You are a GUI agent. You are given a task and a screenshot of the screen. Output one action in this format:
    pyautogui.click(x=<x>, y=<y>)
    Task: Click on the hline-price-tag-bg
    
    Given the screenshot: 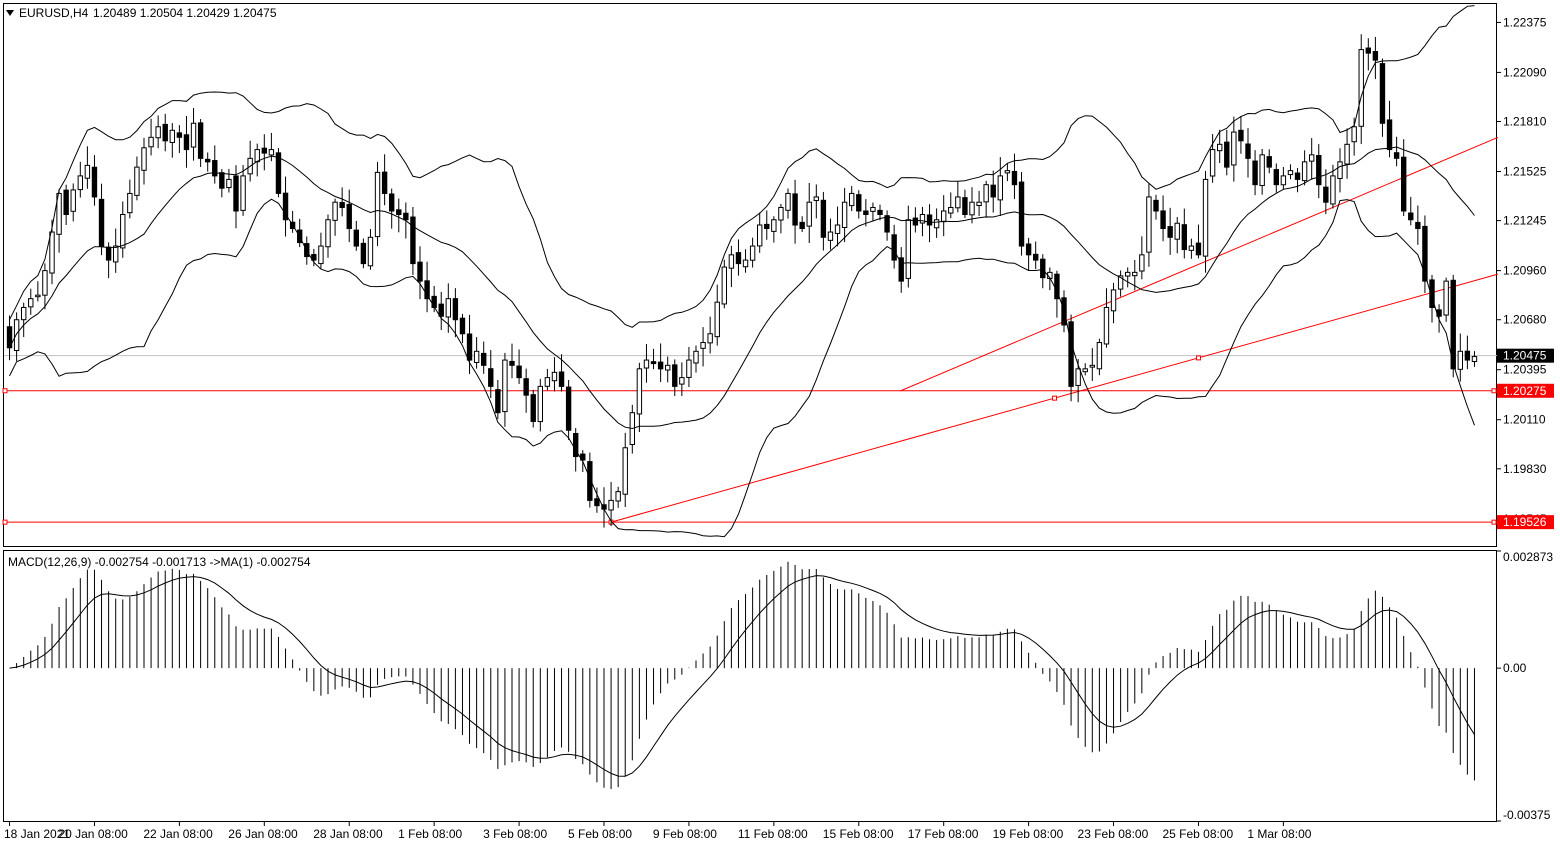 What is the action you would take?
    pyautogui.click(x=1525, y=390)
    